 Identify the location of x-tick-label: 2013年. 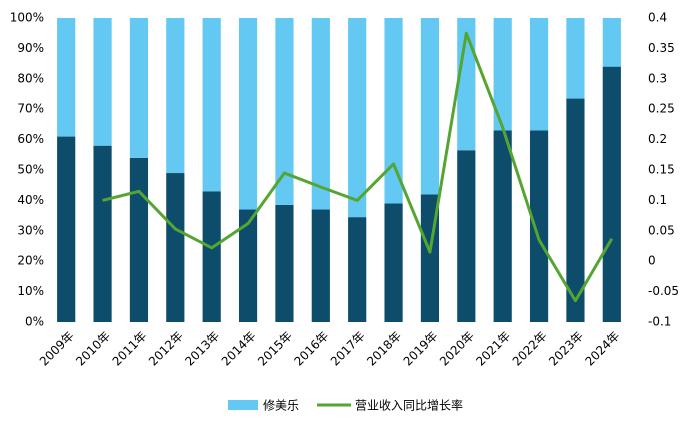
(202, 349).